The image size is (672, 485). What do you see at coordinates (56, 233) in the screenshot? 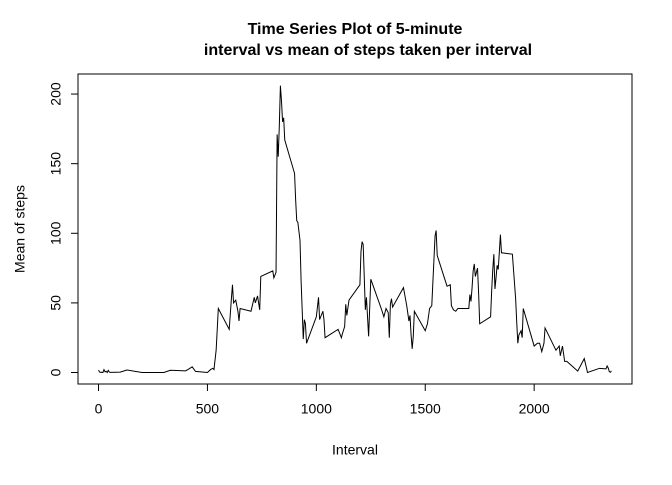
I see `y-tick-label: 100` at bounding box center [56, 233].